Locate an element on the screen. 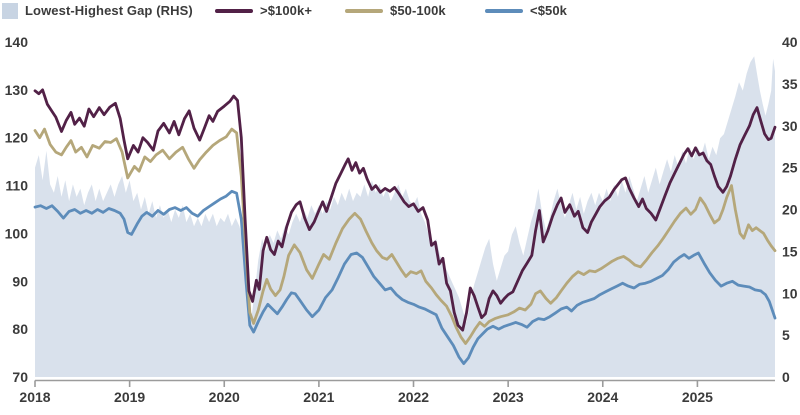 This screenshot has height=415, width=800. left-axis-tick-label: 120 is located at coordinates (17, 138).